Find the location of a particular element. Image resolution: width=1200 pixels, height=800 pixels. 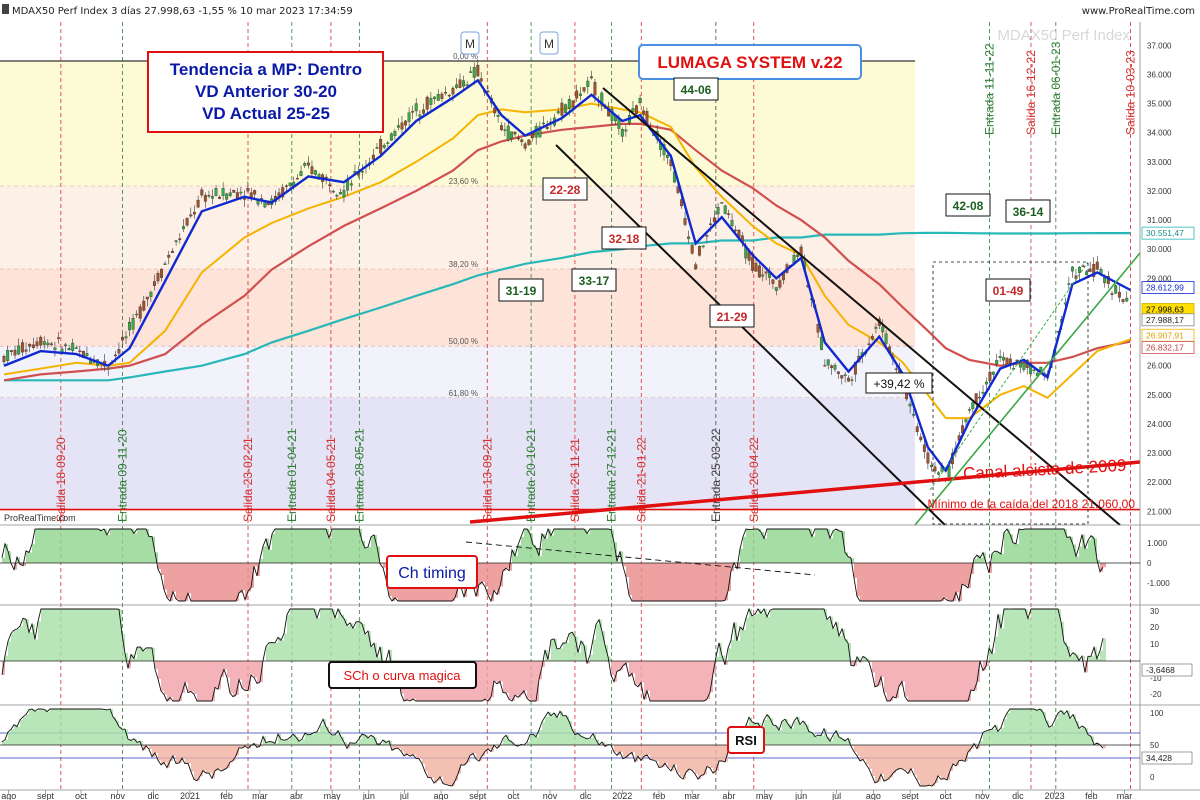

rsi-tag-label: 34,428 is located at coordinates (1159, 758).